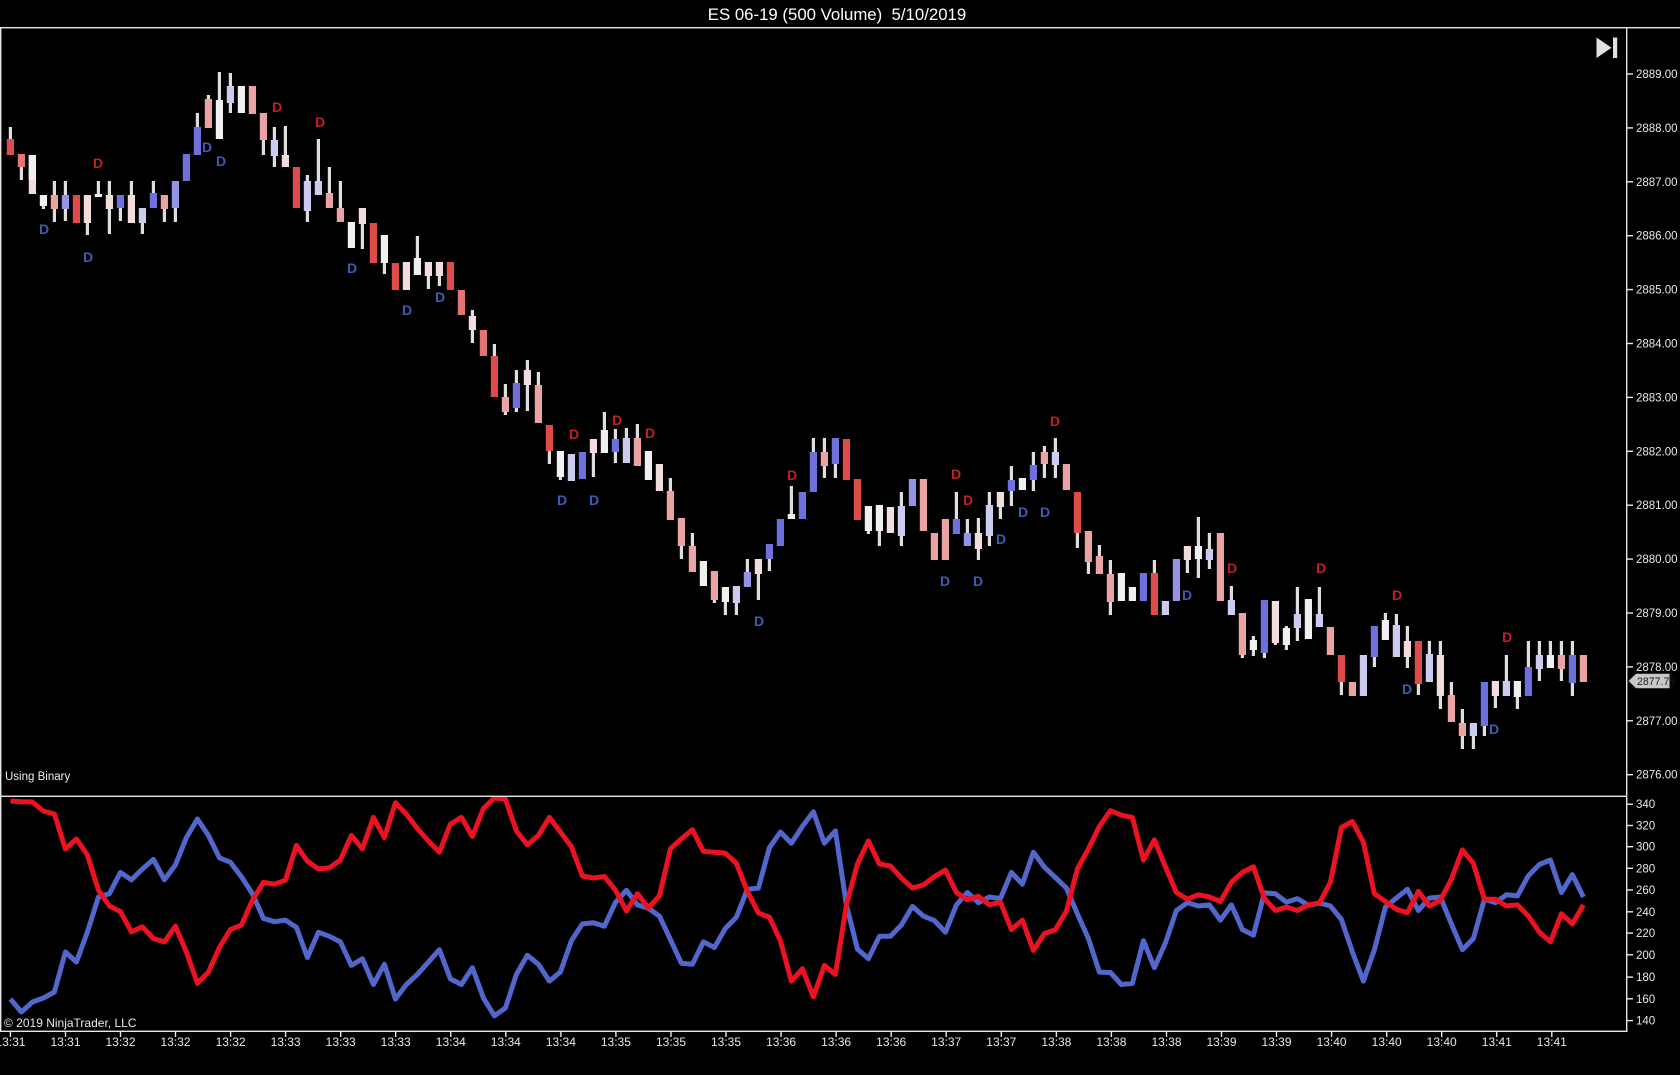 The width and height of the screenshot is (1680, 1075). I want to click on svg-text: 2888.00, so click(1657, 129).